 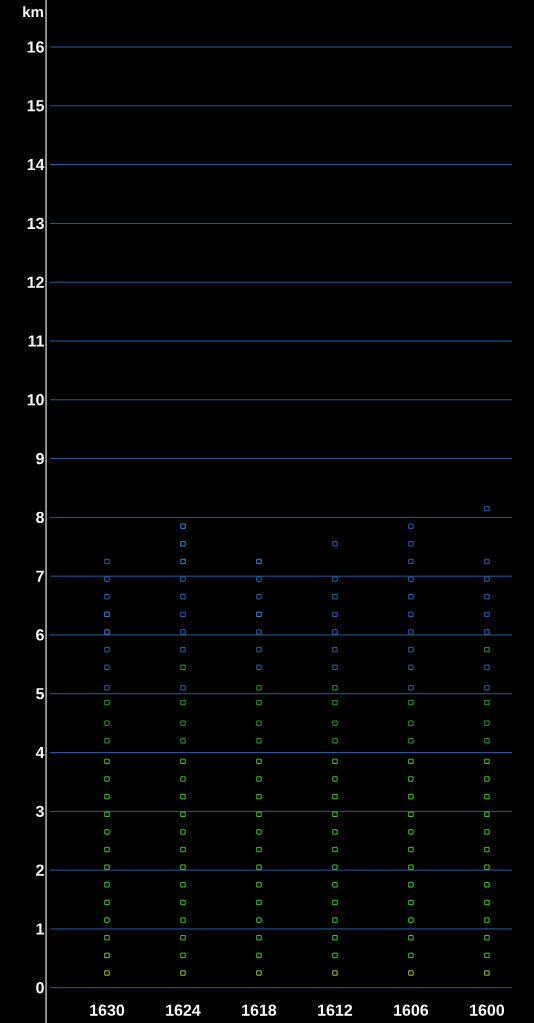 I want to click on y-tick-label: 3, so click(x=39, y=811).